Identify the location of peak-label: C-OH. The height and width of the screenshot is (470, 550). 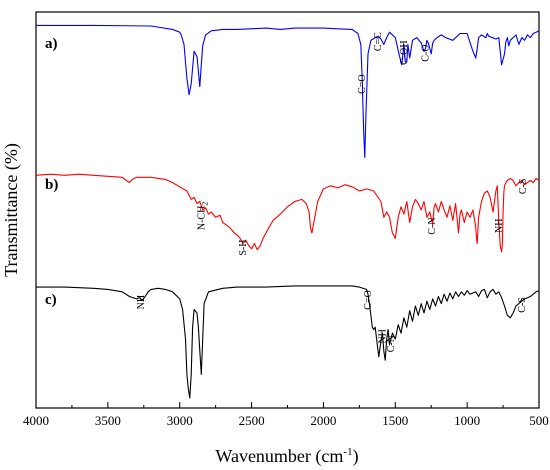
(404, 52).